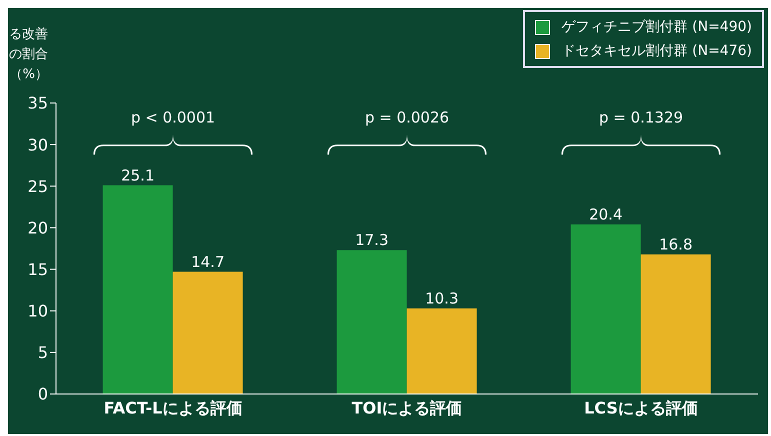 The width and height of the screenshot is (771, 436). Describe the element at coordinates (38, 103) in the screenshot. I see `y-tick-label: 35` at that location.